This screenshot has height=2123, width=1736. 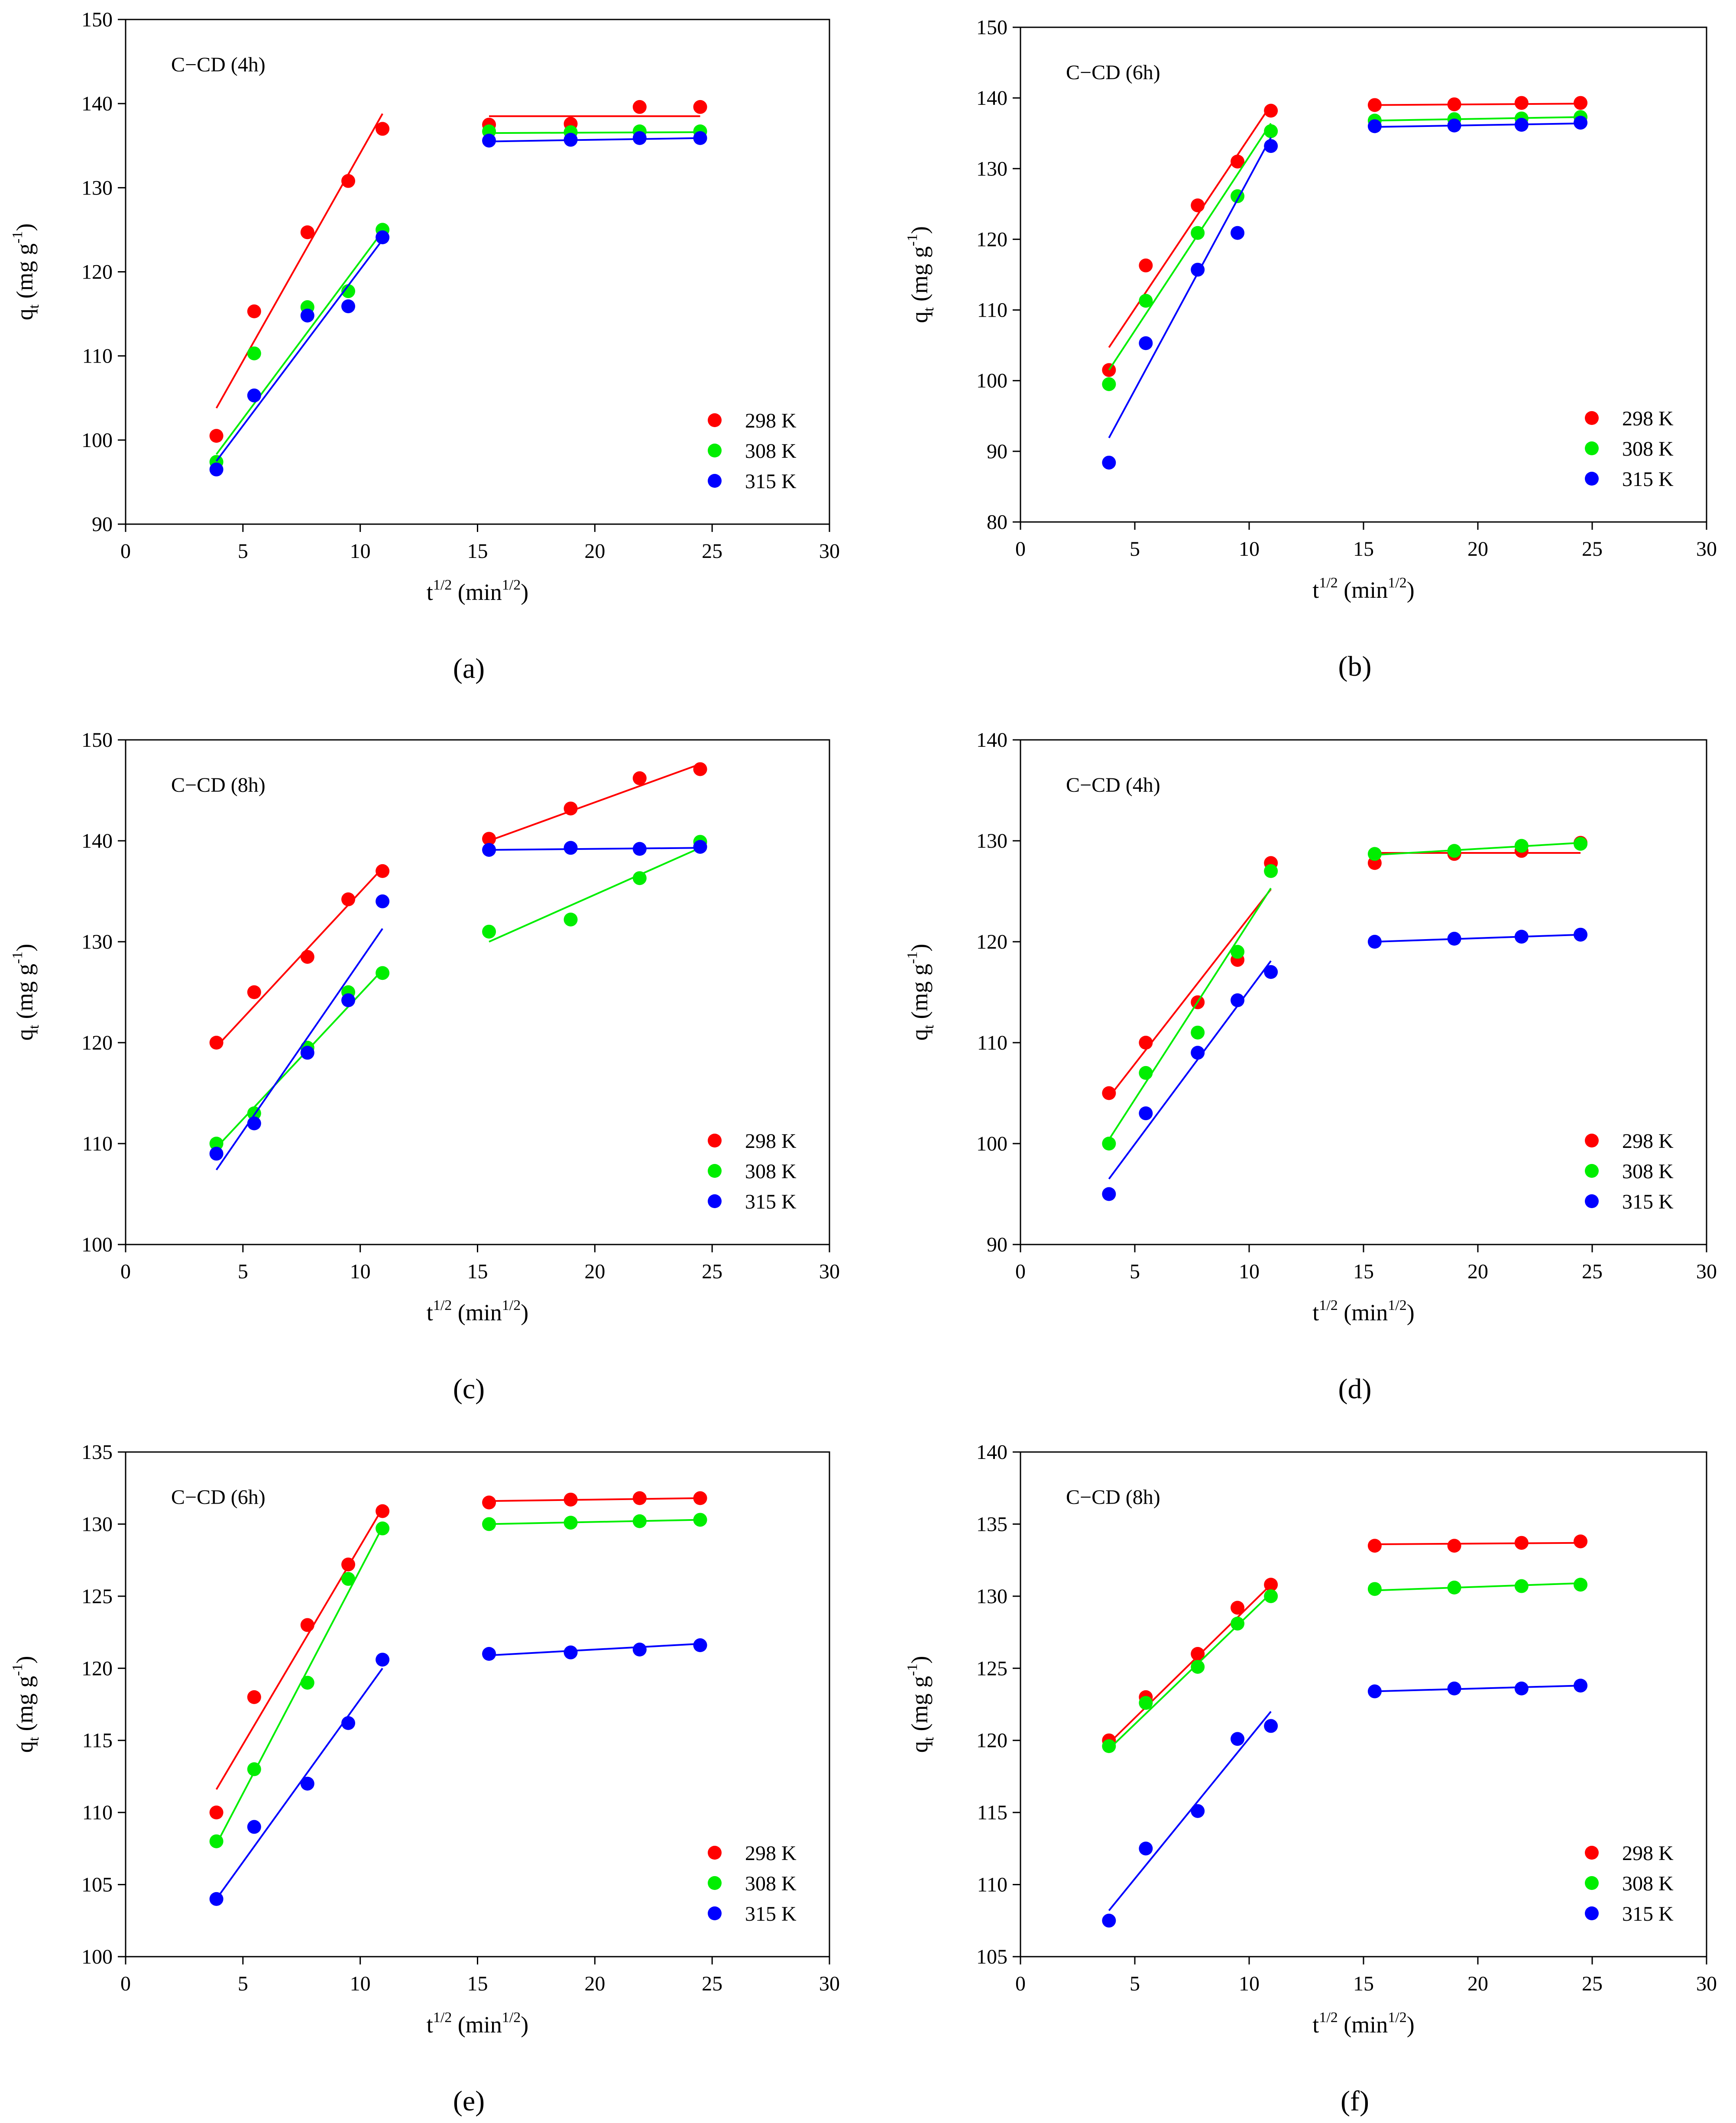 I want to click on x-axis-title-unit: (min, so click(x=1363, y=2025).